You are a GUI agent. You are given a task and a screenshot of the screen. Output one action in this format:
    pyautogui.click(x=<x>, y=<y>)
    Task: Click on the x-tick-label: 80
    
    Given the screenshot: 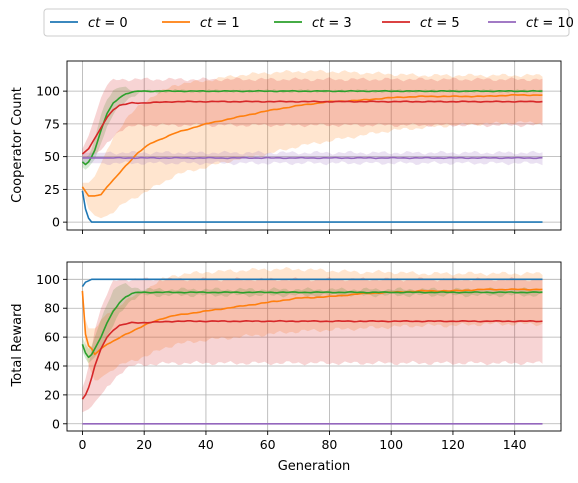 What is the action you would take?
    pyautogui.click(x=329, y=444)
    